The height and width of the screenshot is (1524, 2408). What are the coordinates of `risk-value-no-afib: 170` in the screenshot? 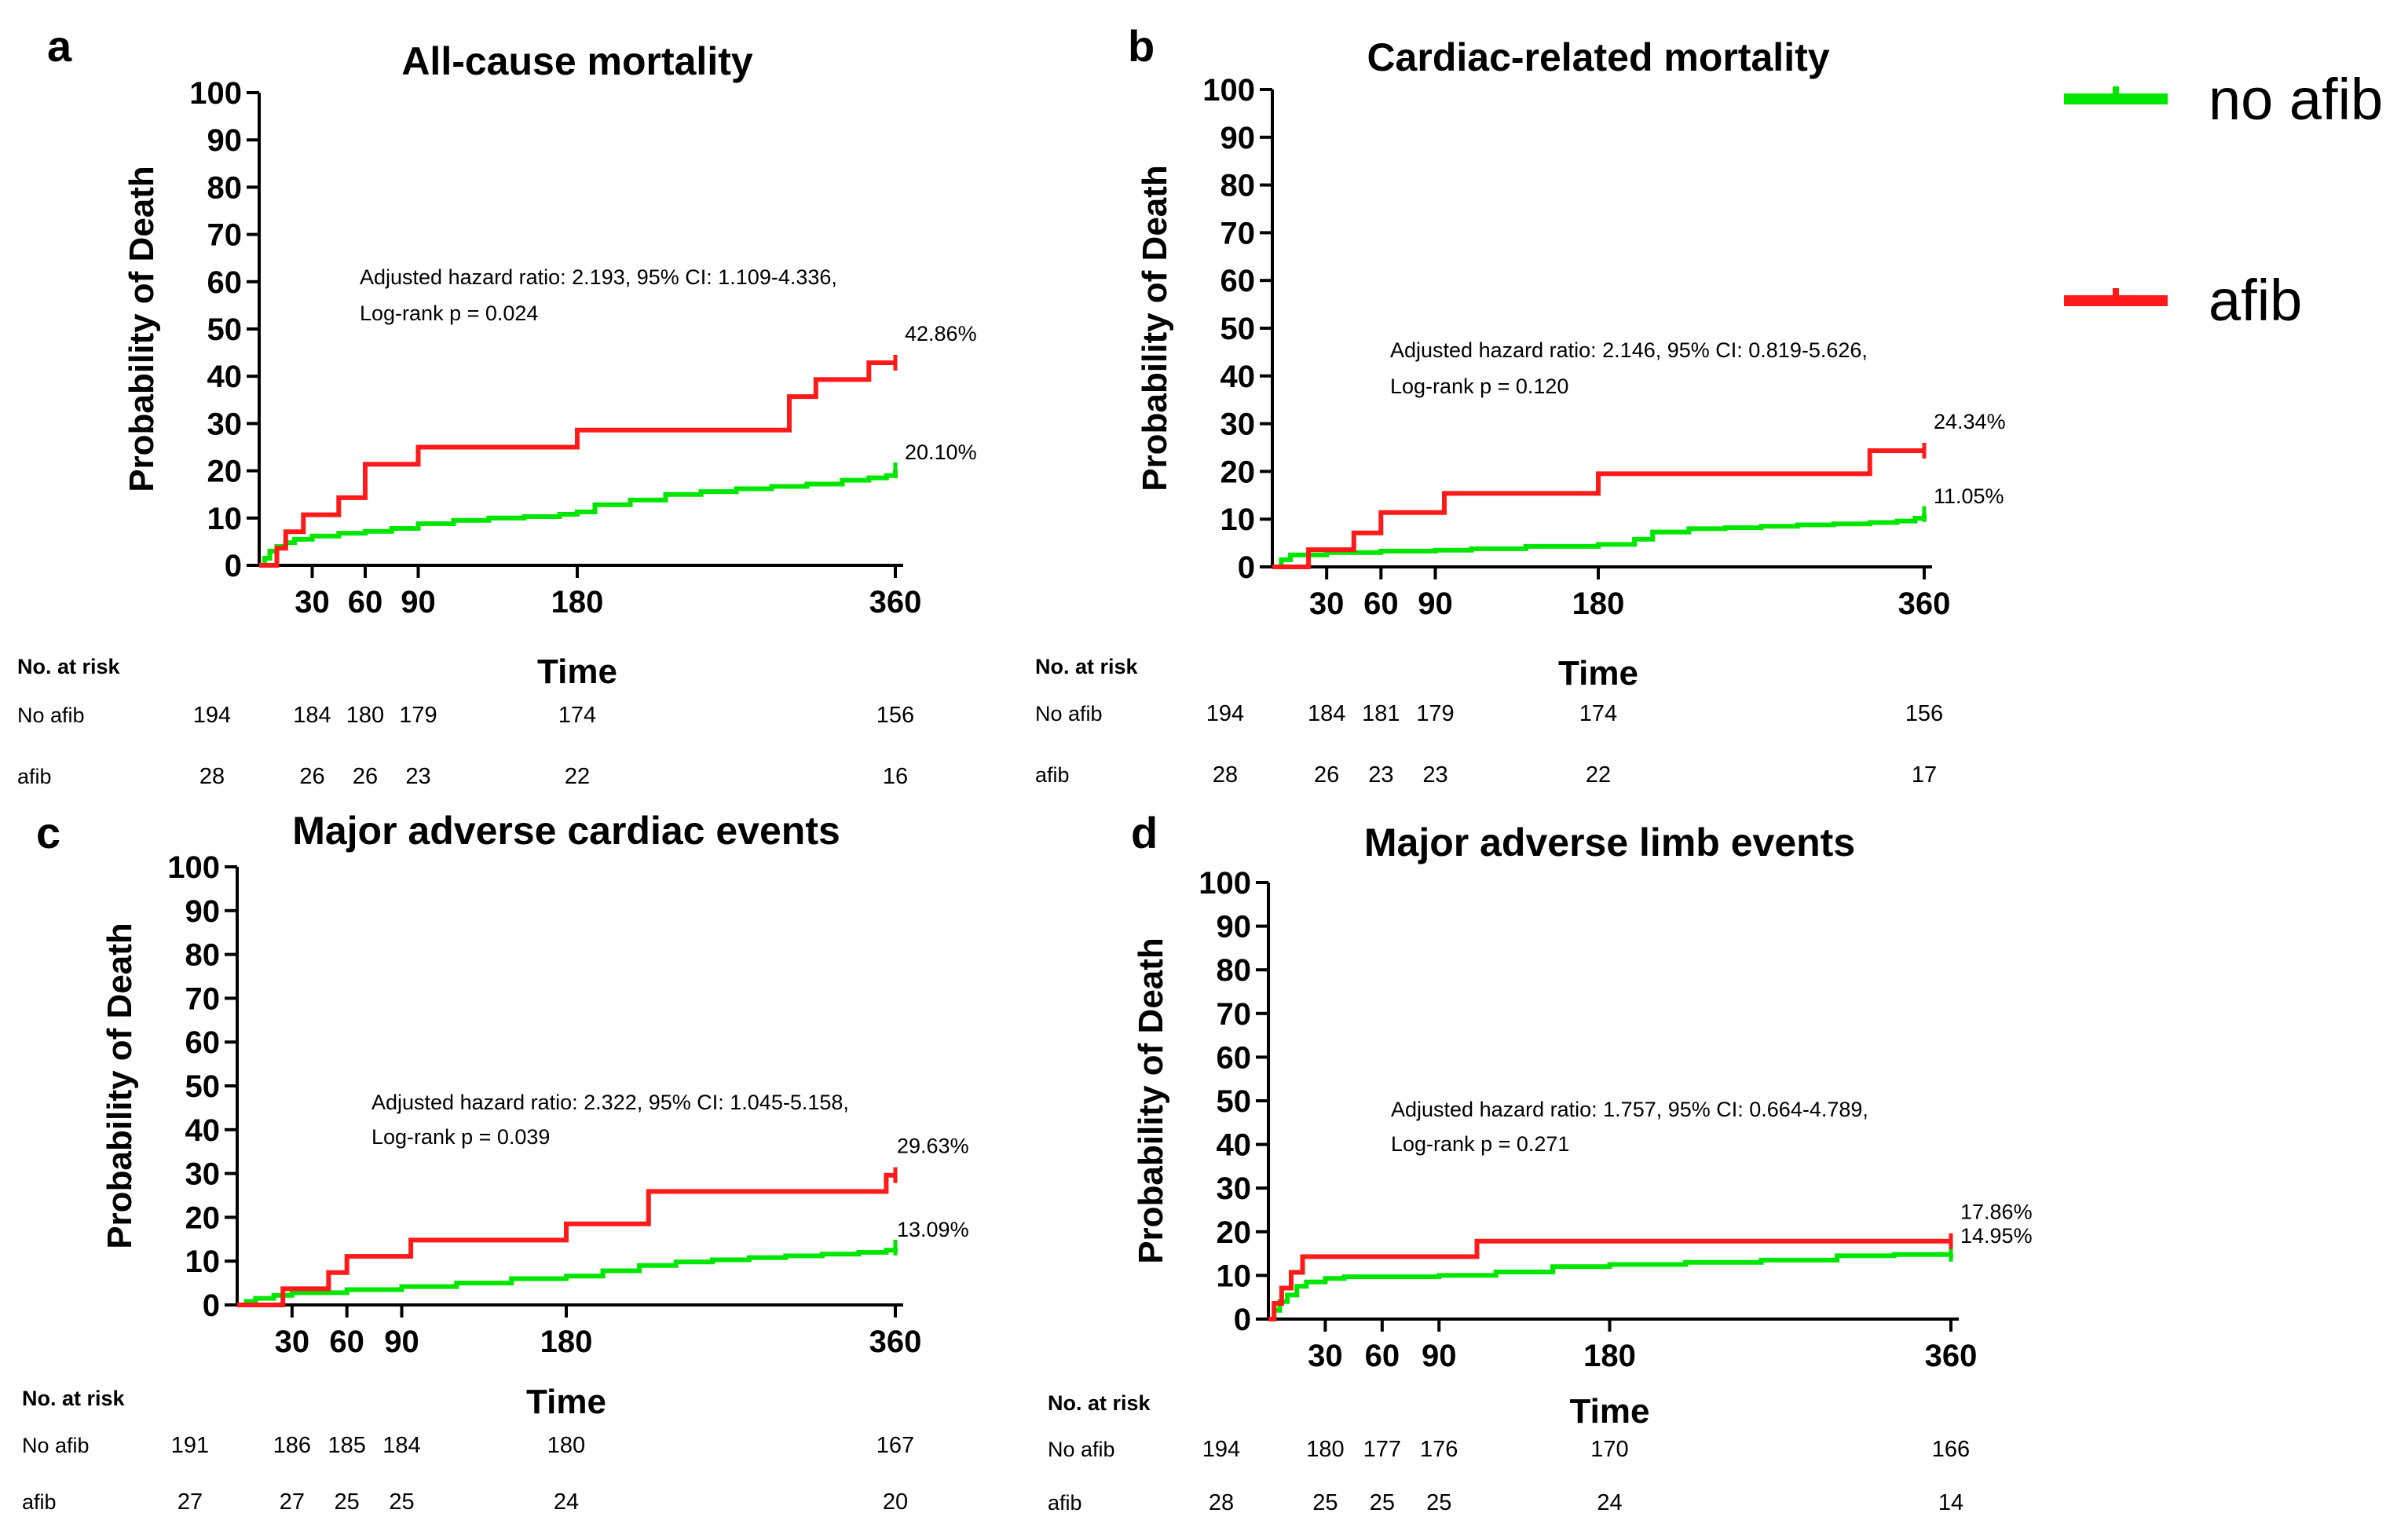 It's located at (1609, 1449).